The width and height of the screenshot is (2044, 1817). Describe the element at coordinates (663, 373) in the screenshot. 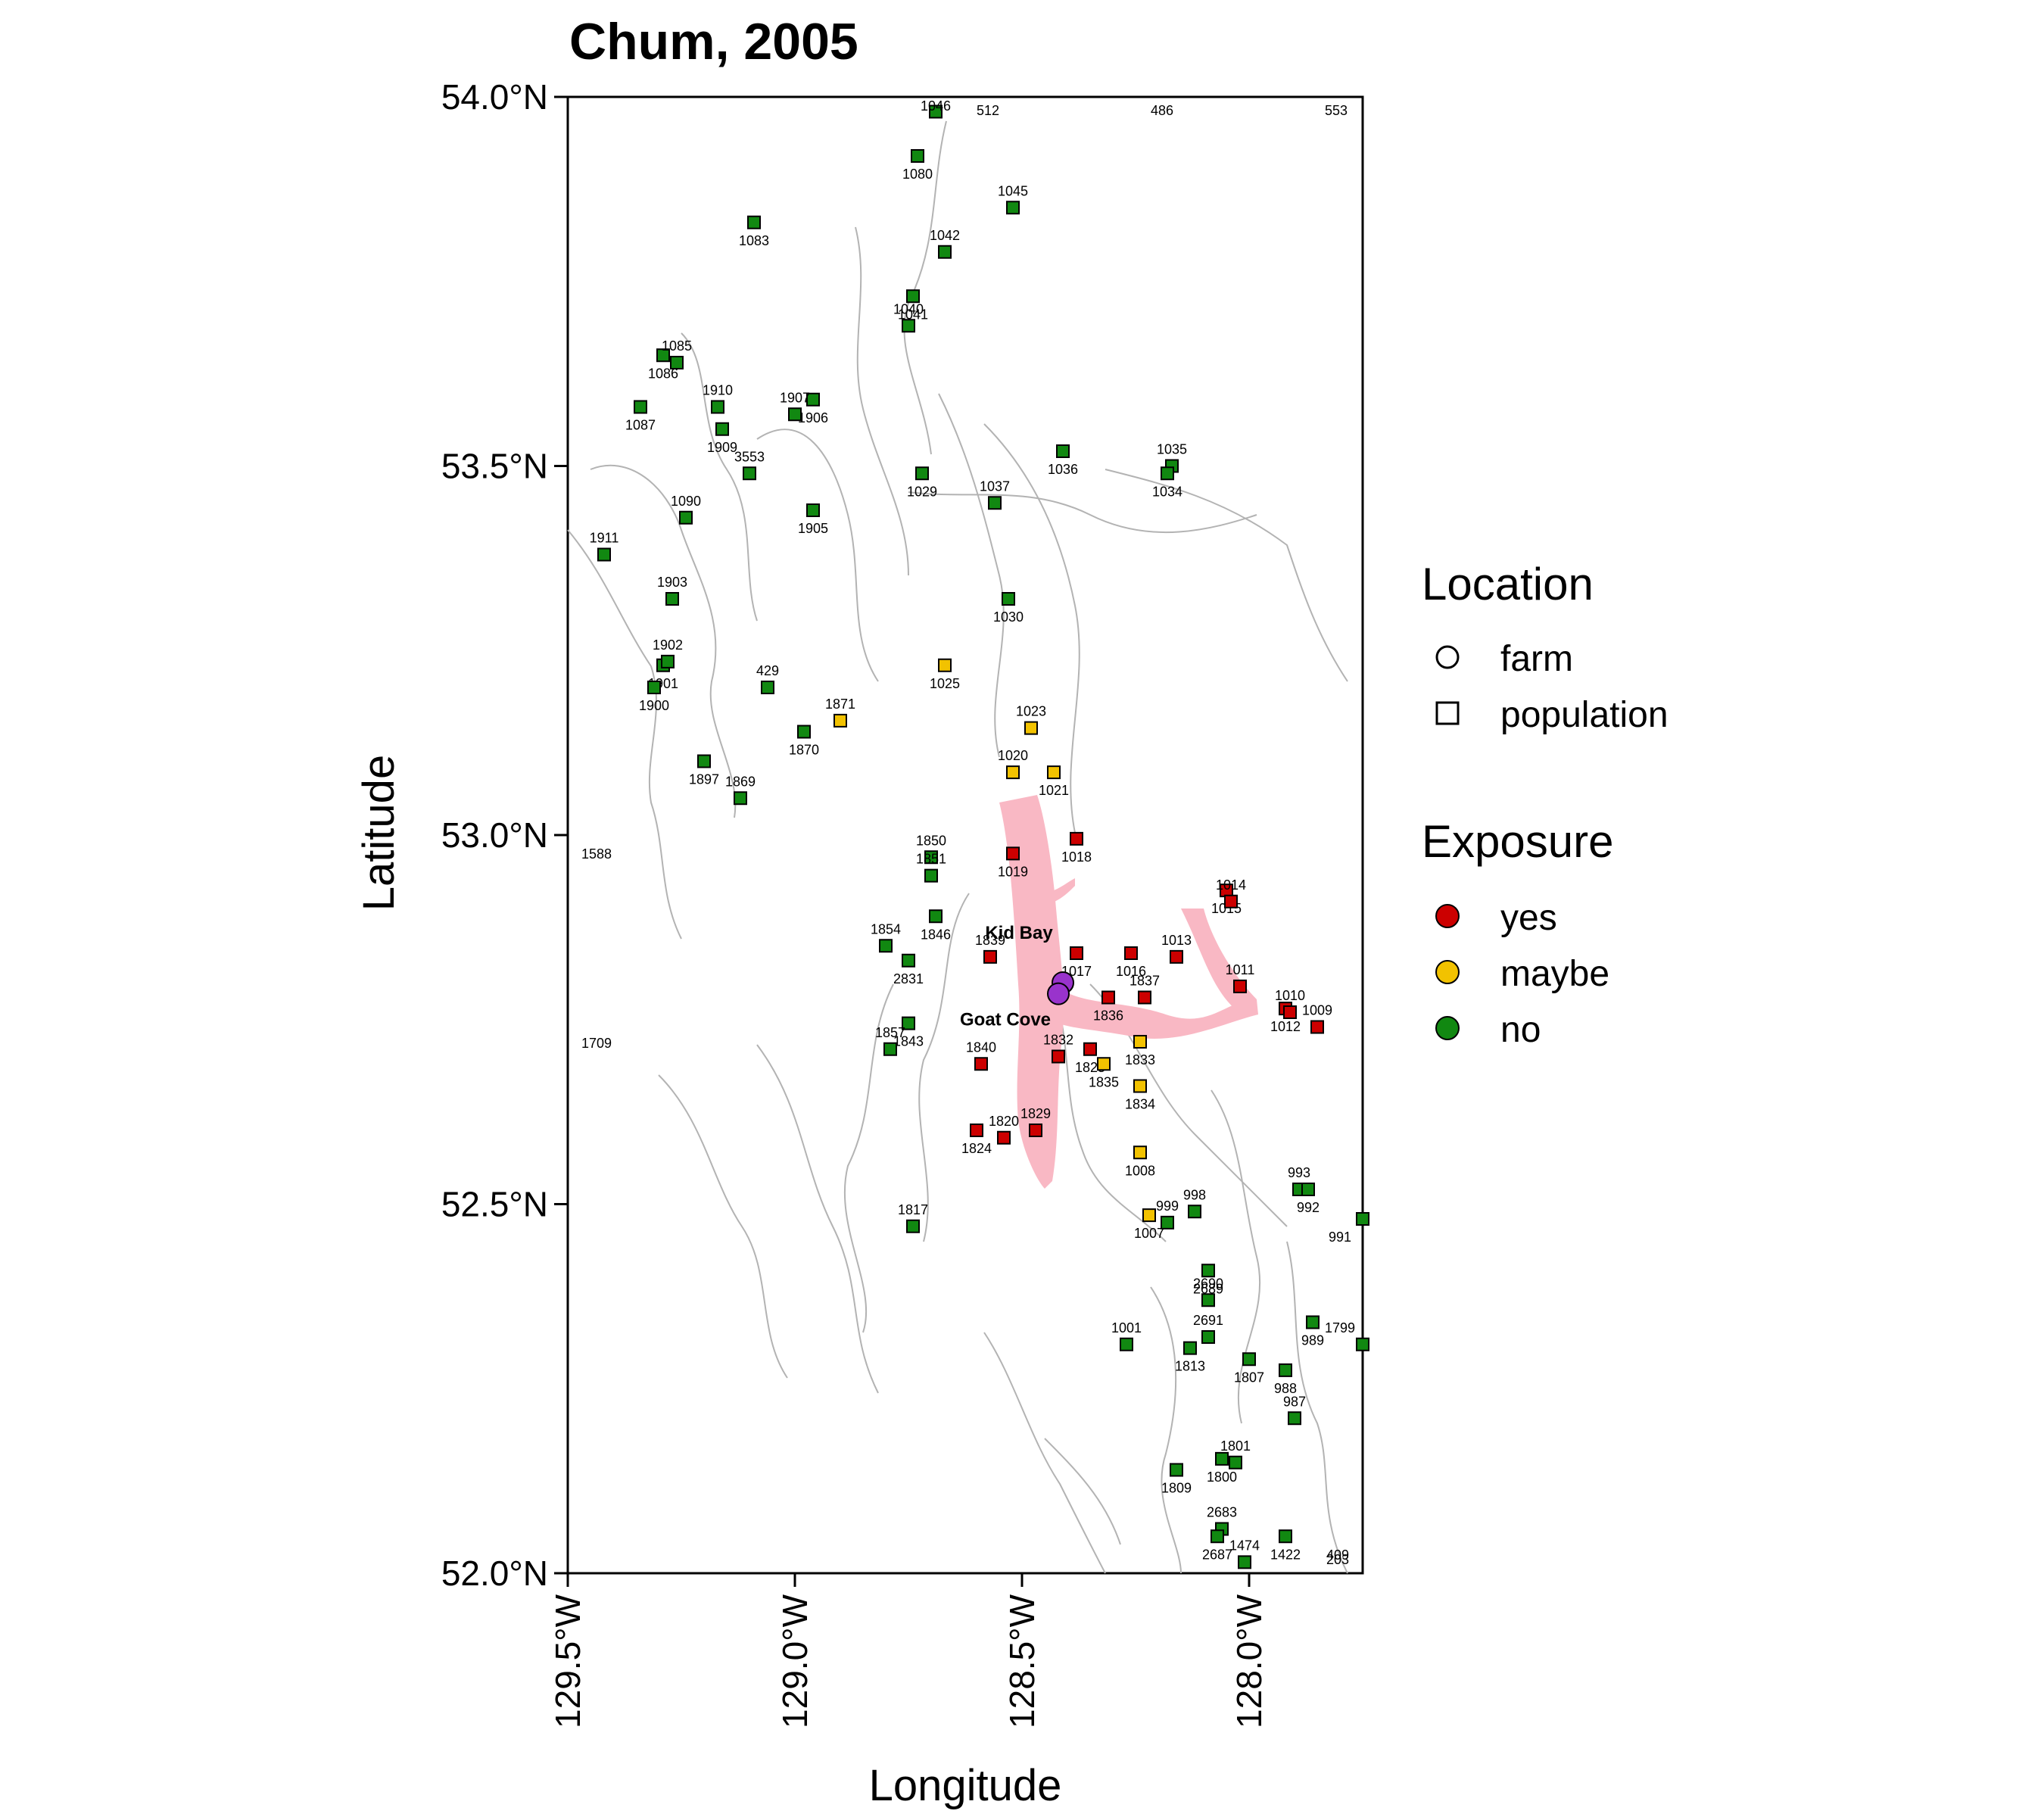

I see `population-label: 1086` at that location.